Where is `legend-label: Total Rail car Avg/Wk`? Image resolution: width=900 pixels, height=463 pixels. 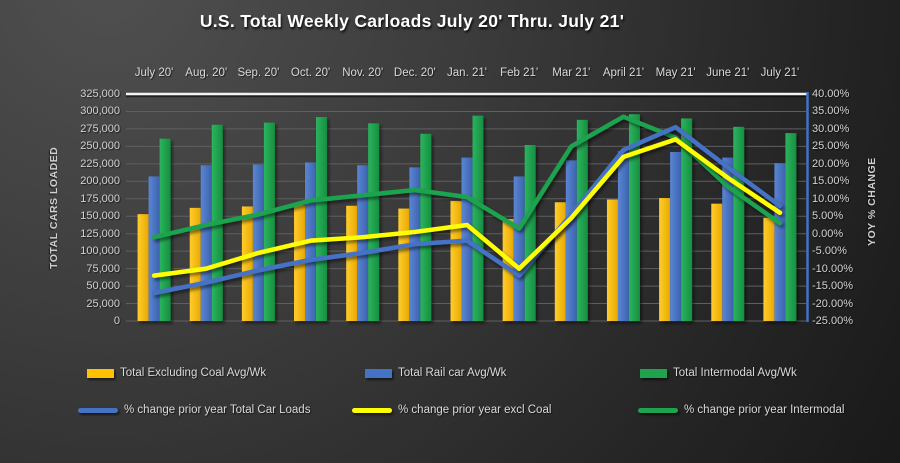
legend-label: Total Rail car Avg/Wk is located at coordinates (452, 373).